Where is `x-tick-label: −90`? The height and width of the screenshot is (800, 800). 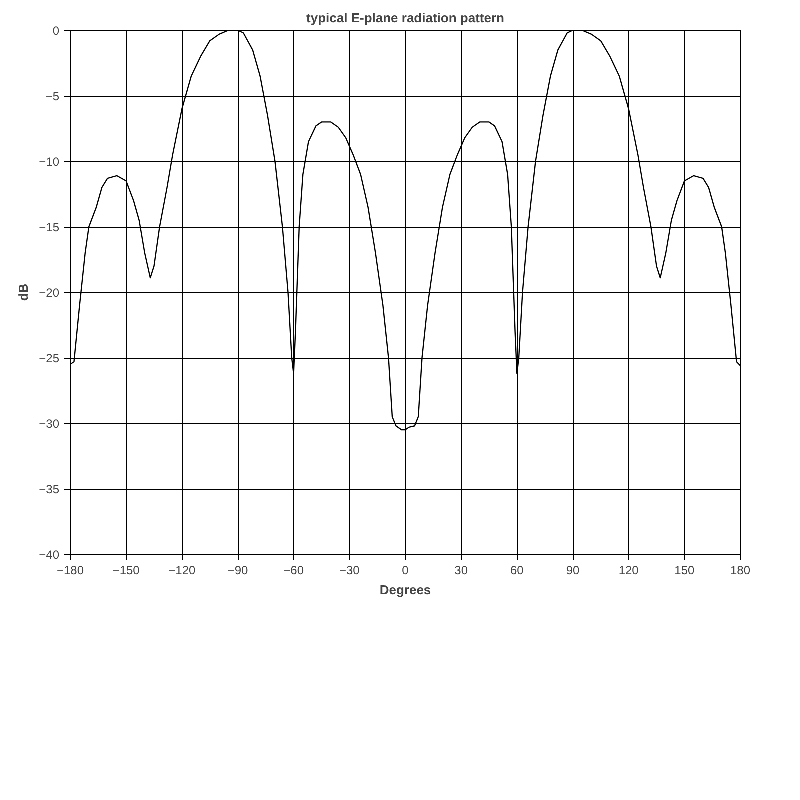
x-tick-label: −90 is located at coordinates (238, 571).